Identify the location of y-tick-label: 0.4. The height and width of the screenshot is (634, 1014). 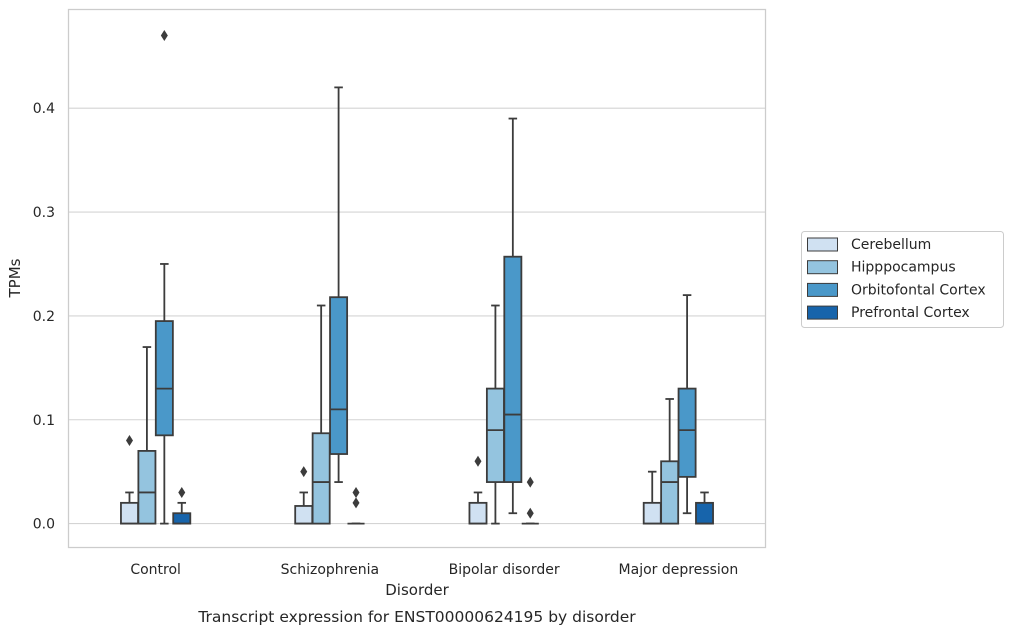
(44, 109).